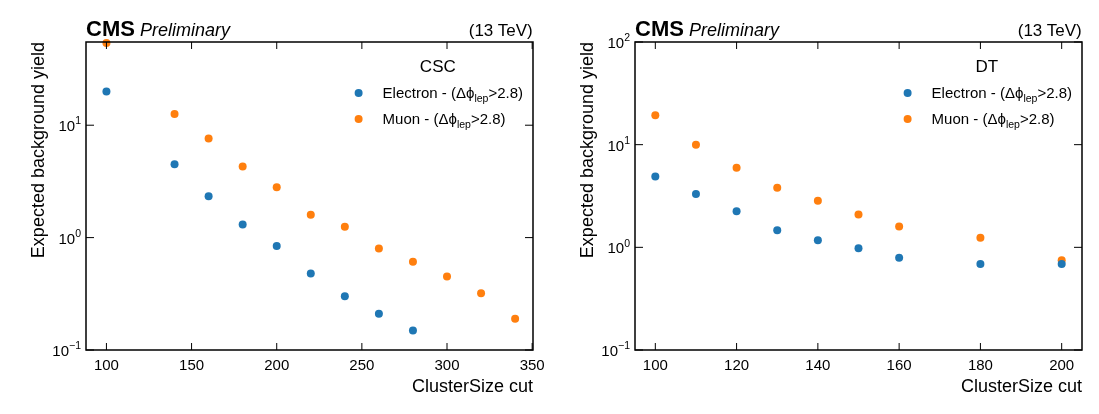 The image size is (1099, 414). What do you see at coordinates (437, 66) in the screenshot?
I see `legend-title: CSC` at bounding box center [437, 66].